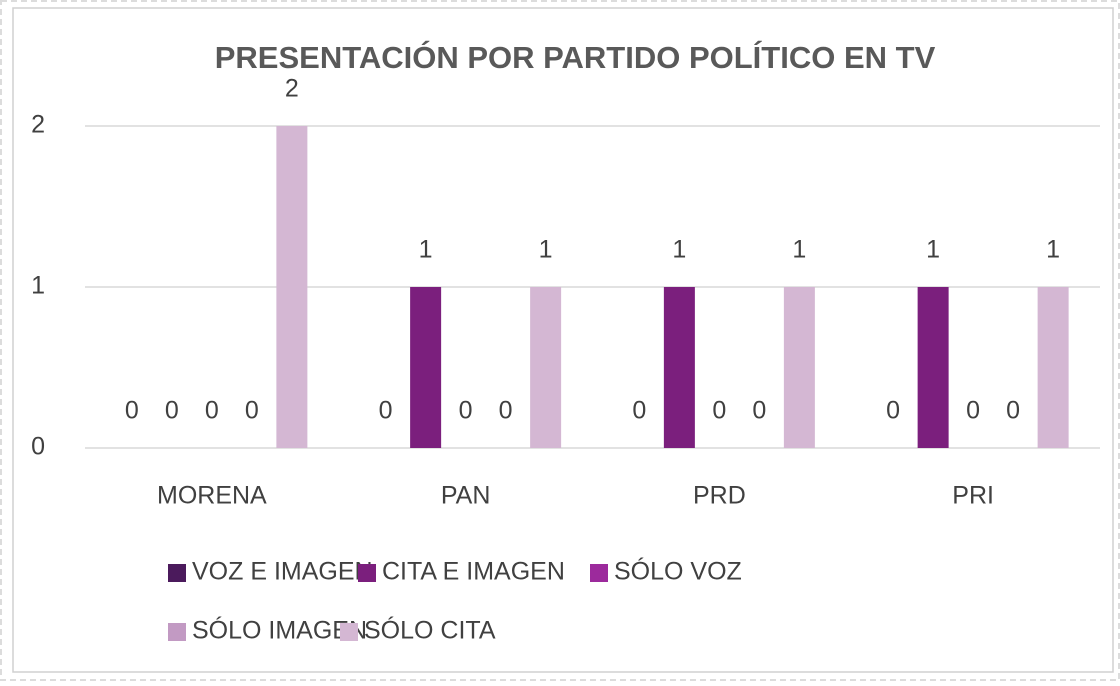 The image size is (1120, 686). I want to click on legend-label: SÓLO CITA, so click(430, 630).